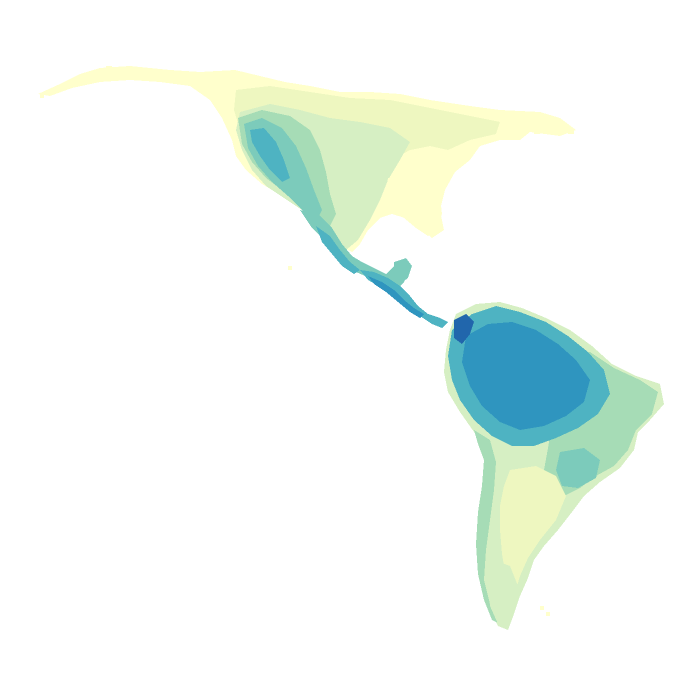 The width and height of the screenshot is (700, 700). I want to click on chaco, so click(578, 468).